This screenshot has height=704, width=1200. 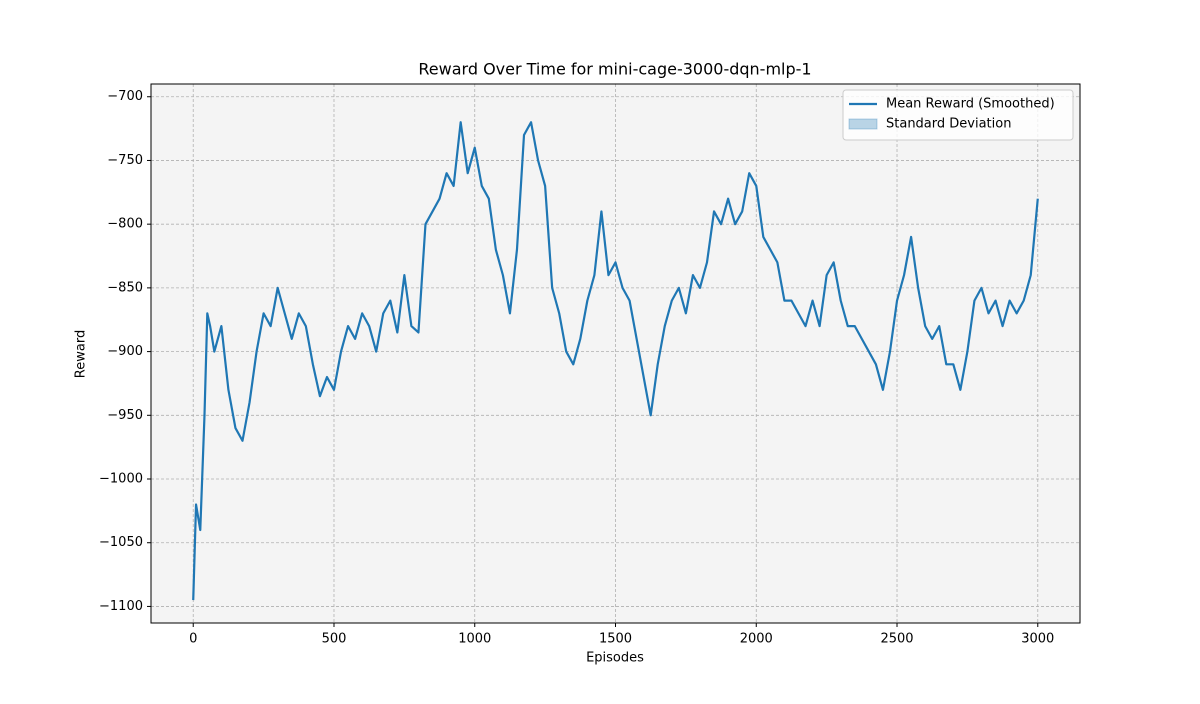 I want to click on legend-box, so click(x=958, y=115).